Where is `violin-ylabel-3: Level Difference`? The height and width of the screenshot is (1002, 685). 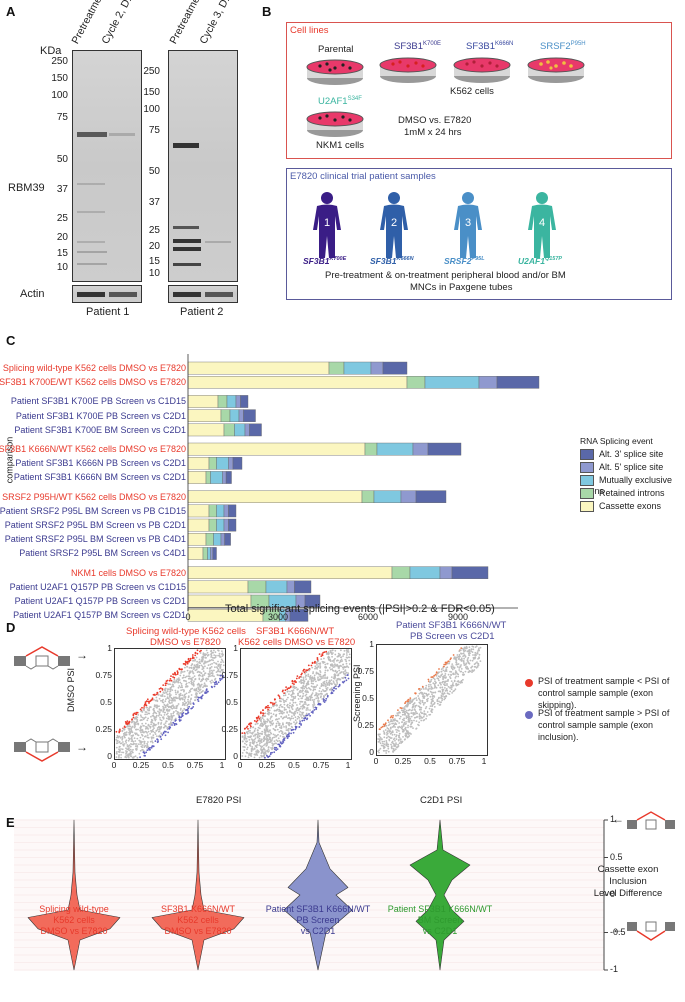 violin-ylabel-3: Level Difference is located at coordinates (628, 893).